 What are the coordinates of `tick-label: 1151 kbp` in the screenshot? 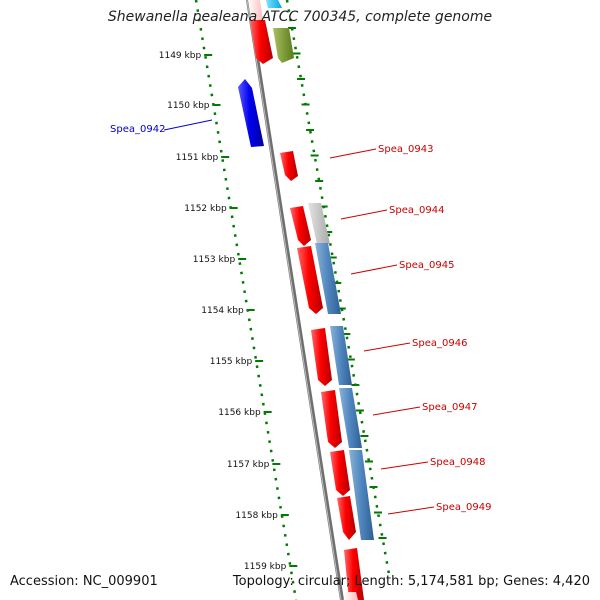 It's located at (197, 158).